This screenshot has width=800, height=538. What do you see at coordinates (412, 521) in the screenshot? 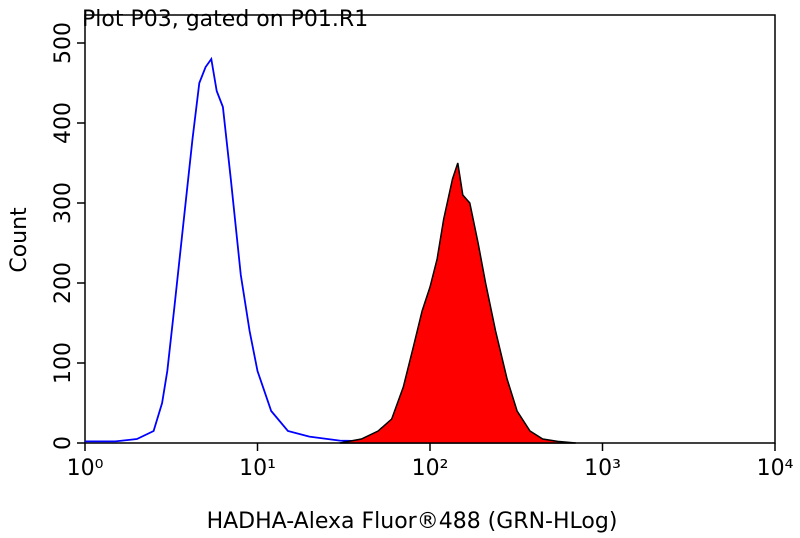
I see `x-axis-label: HADHA-Alexa Fluor®488 (GRN-HLog)` at bounding box center [412, 521].